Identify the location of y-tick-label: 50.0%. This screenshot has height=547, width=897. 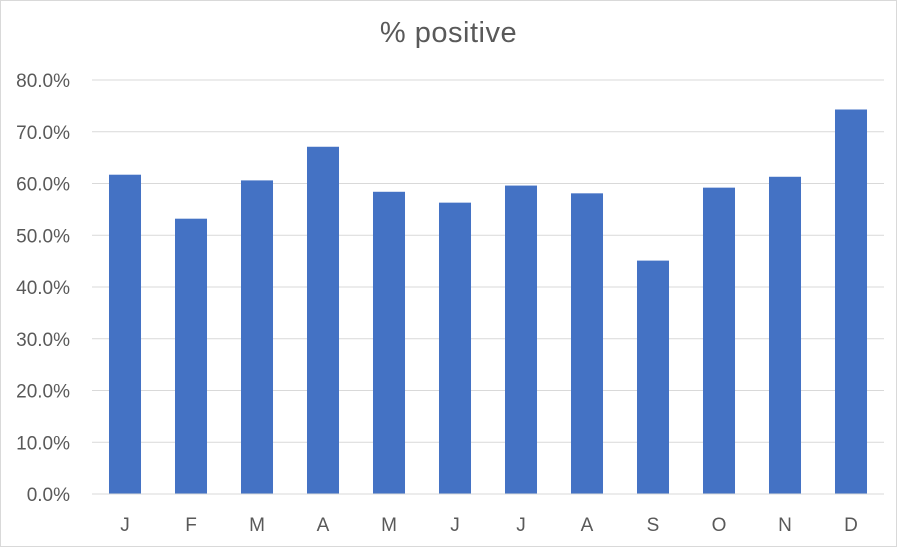
(43, 236).